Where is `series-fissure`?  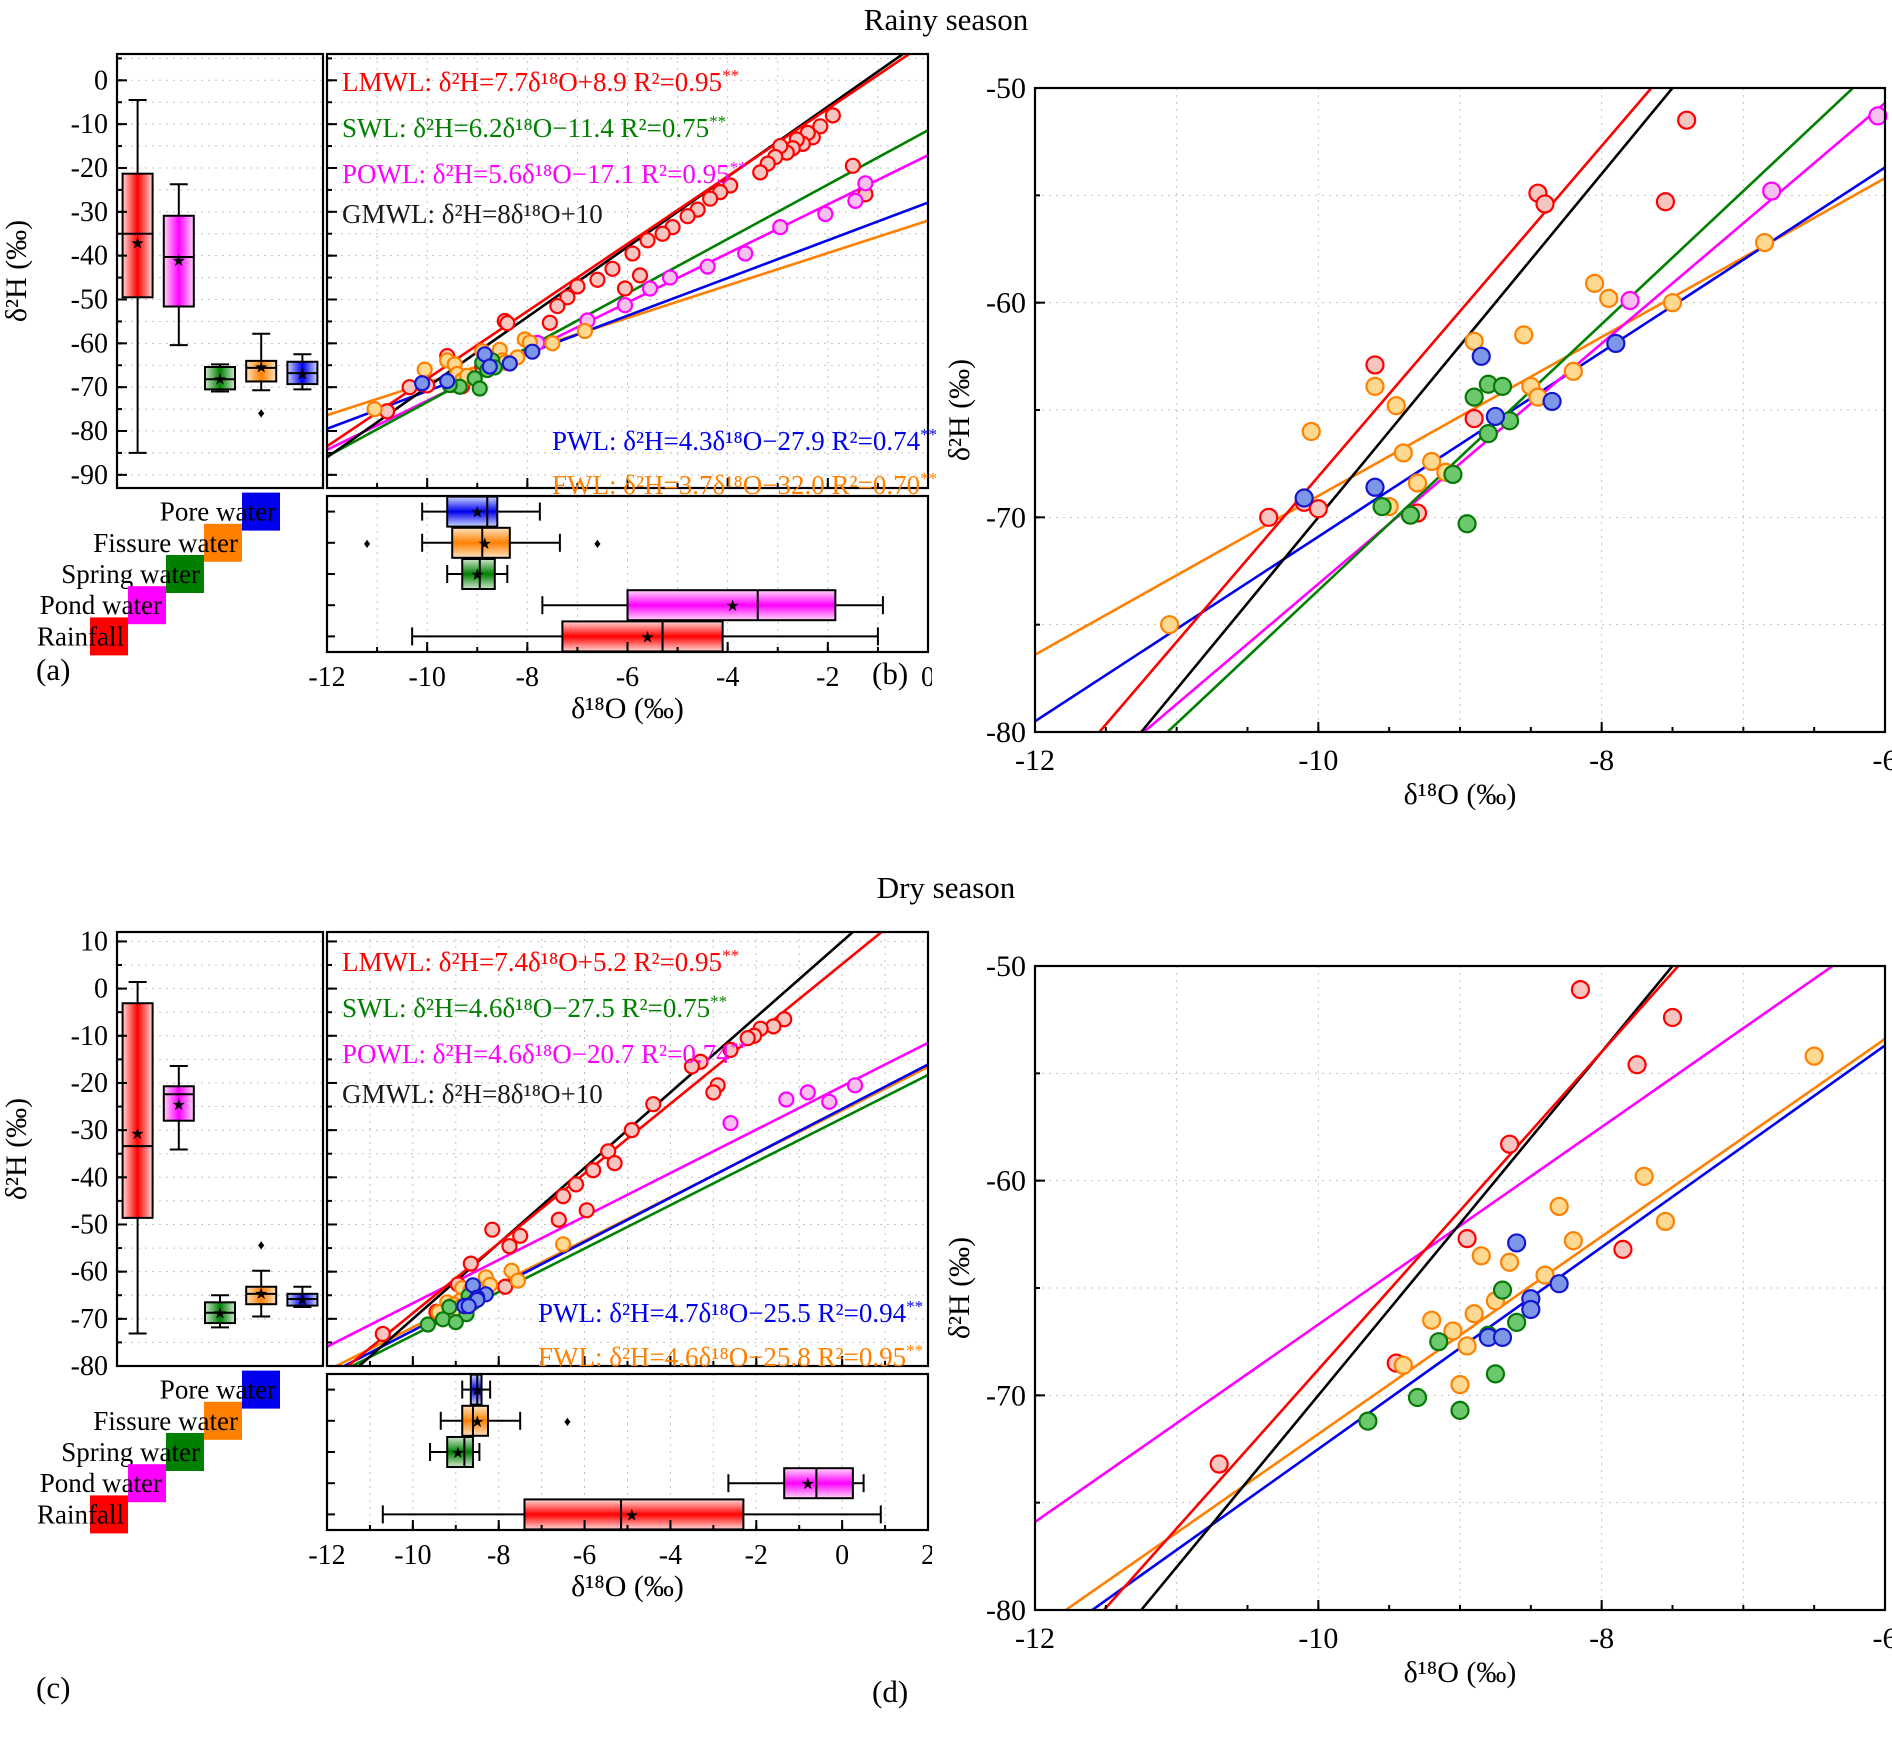
series-fissure is located at coordinates (1467, 433).